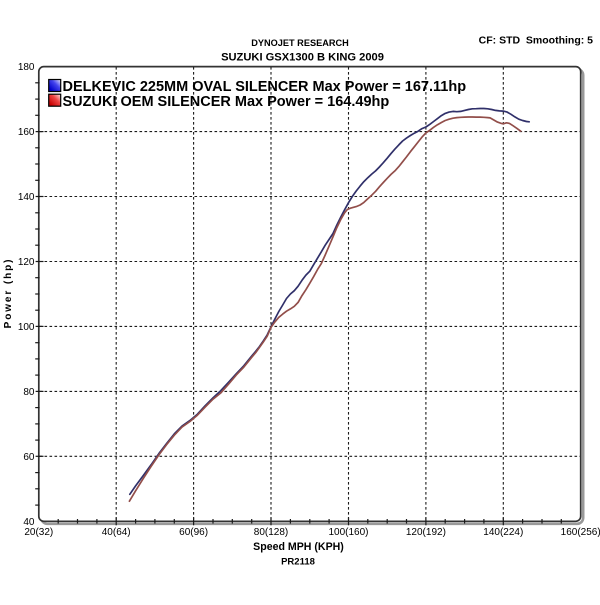  What do you see at coordinates (226, 102) in the screenshot?
I see `svg-text:SUZUKI OEM SILENCER Max Power: SUZUKI OEM SILENCER Max Power = 164.49hp` at bounding box center [226, 102].